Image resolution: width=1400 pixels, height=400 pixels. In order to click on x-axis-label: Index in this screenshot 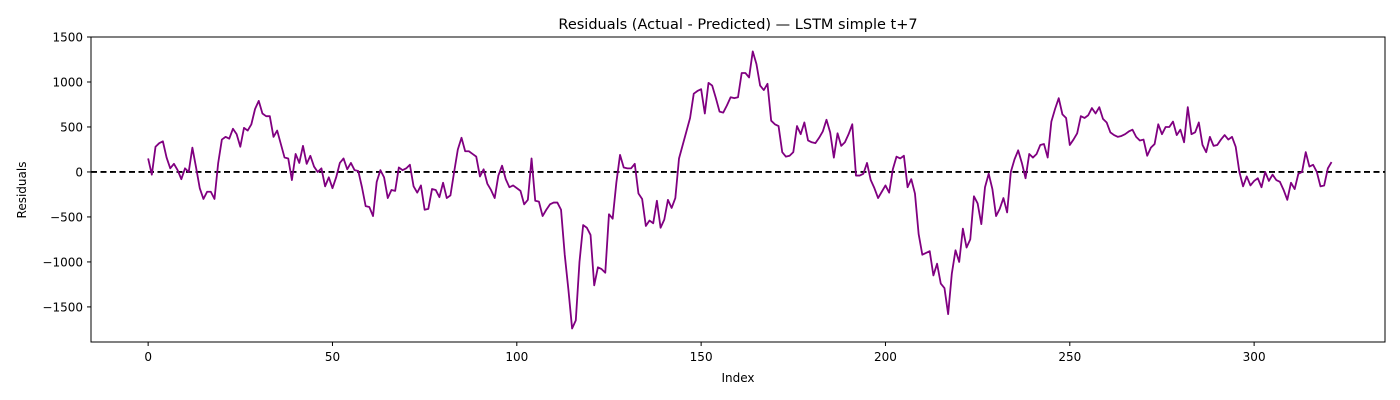, I will do `click(737, 378)`.